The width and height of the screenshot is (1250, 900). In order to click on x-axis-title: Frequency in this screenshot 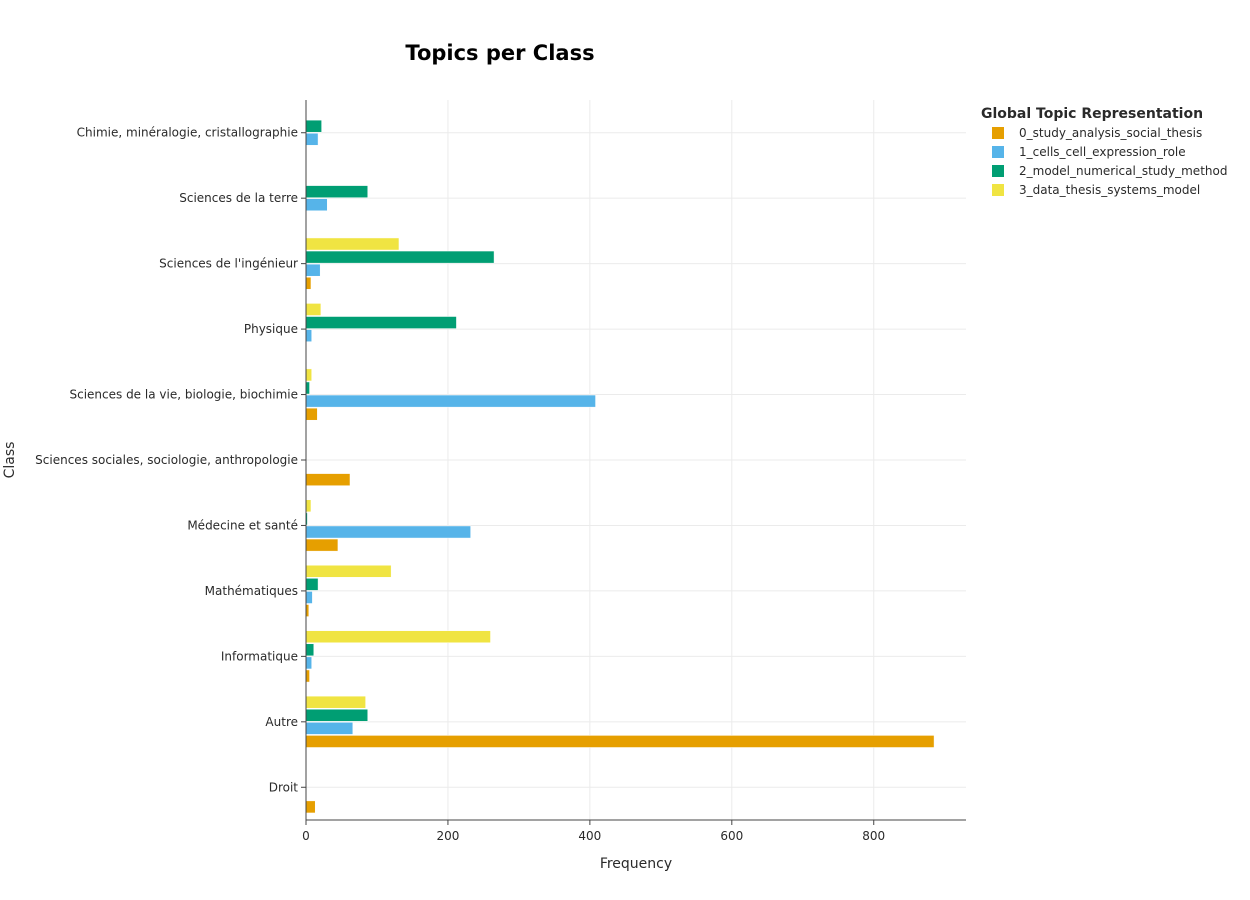, I will do `click(636, 864)`.